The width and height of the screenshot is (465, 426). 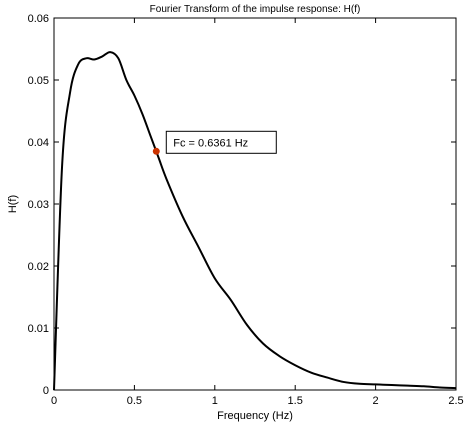 I want to click on y-tick-label: 0.04, so click(x=38, y=143).